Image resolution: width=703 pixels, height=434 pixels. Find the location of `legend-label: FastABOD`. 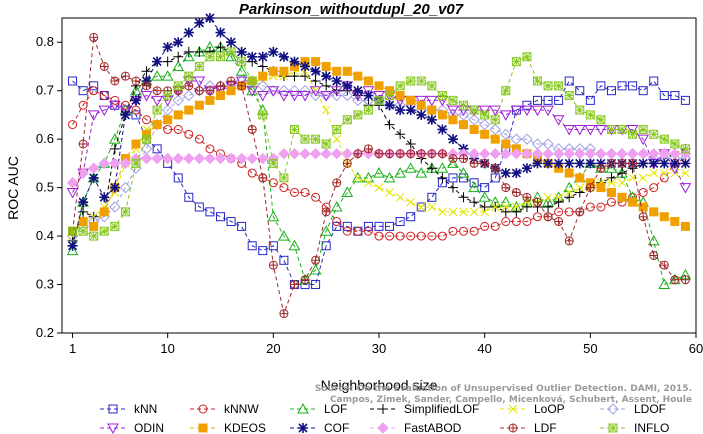

legend-label: FastABOD is located at coordinates (433, 427).